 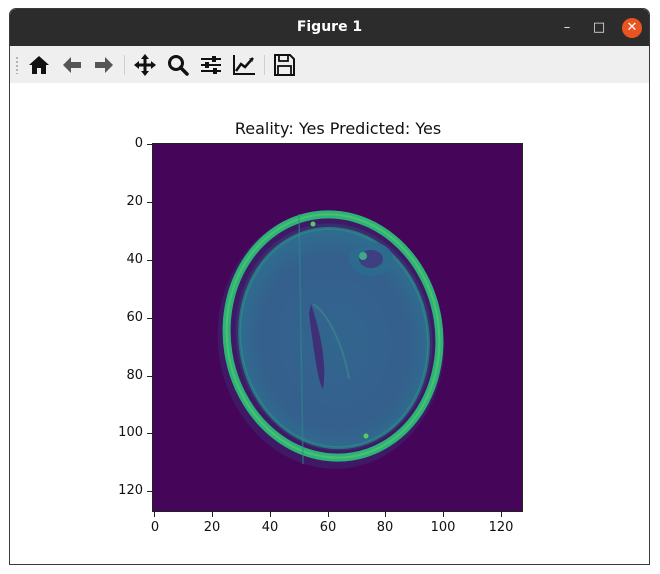 What do you see at coordinates (134, 201) in the screenshot?
I see `ytick-label: 20` at bounding box center [134, 201].